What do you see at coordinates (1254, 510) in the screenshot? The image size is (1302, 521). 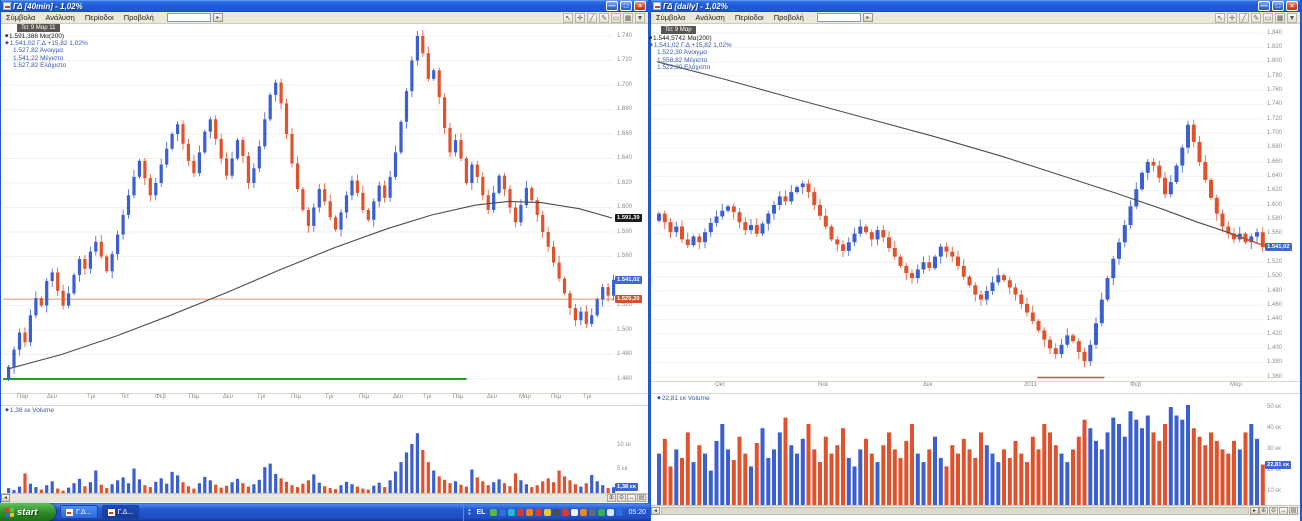 I see `scroll-right-icon: ►` at bounding box center [1254, 510].